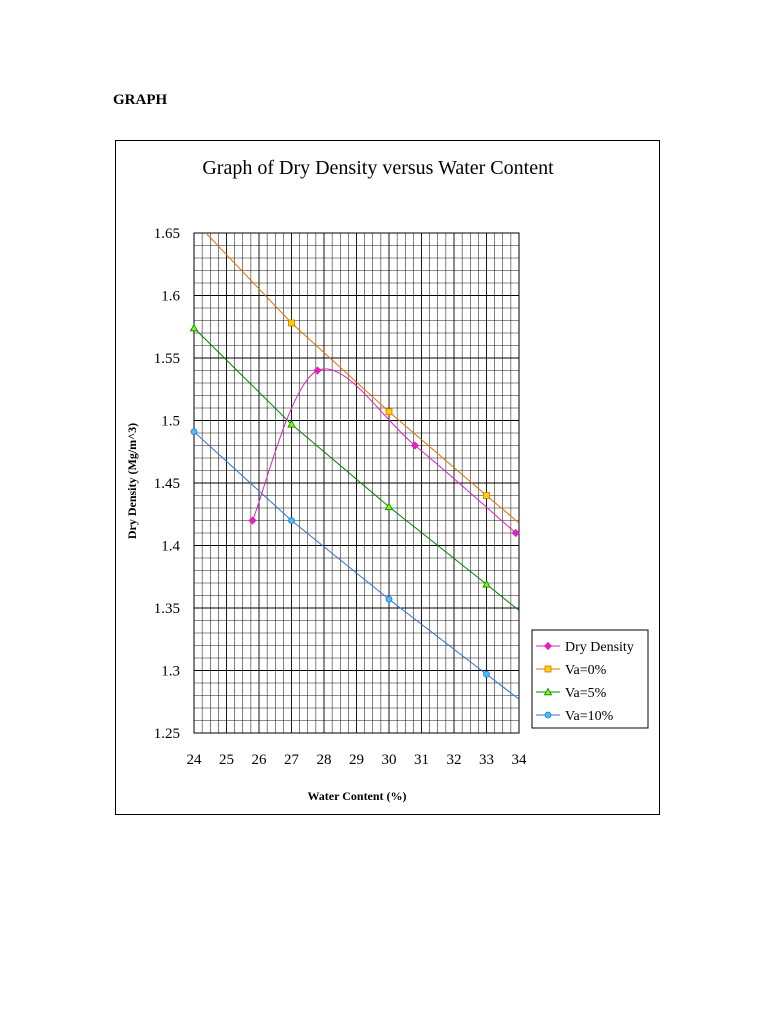 This screenshot has width=768, height=1024. I want to click on series-va-5-, so click(354, 467).